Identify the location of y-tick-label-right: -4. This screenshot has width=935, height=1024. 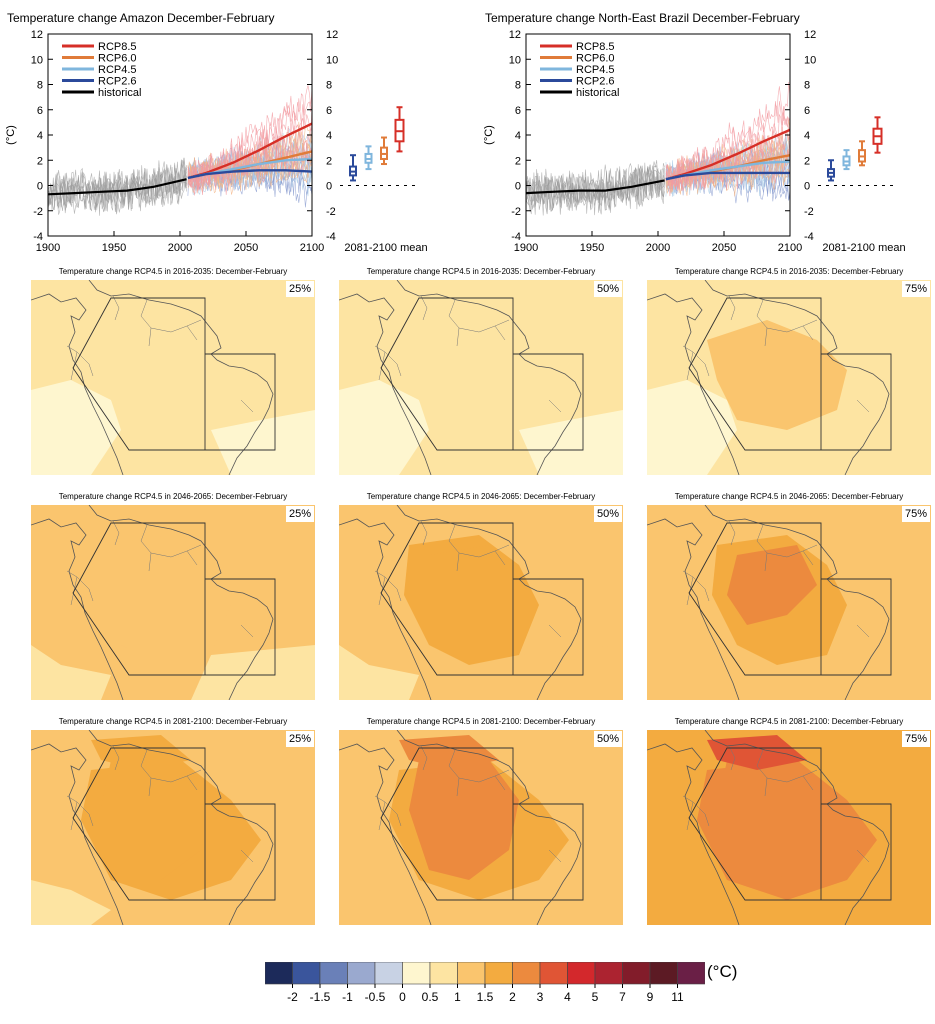
(809, 237).